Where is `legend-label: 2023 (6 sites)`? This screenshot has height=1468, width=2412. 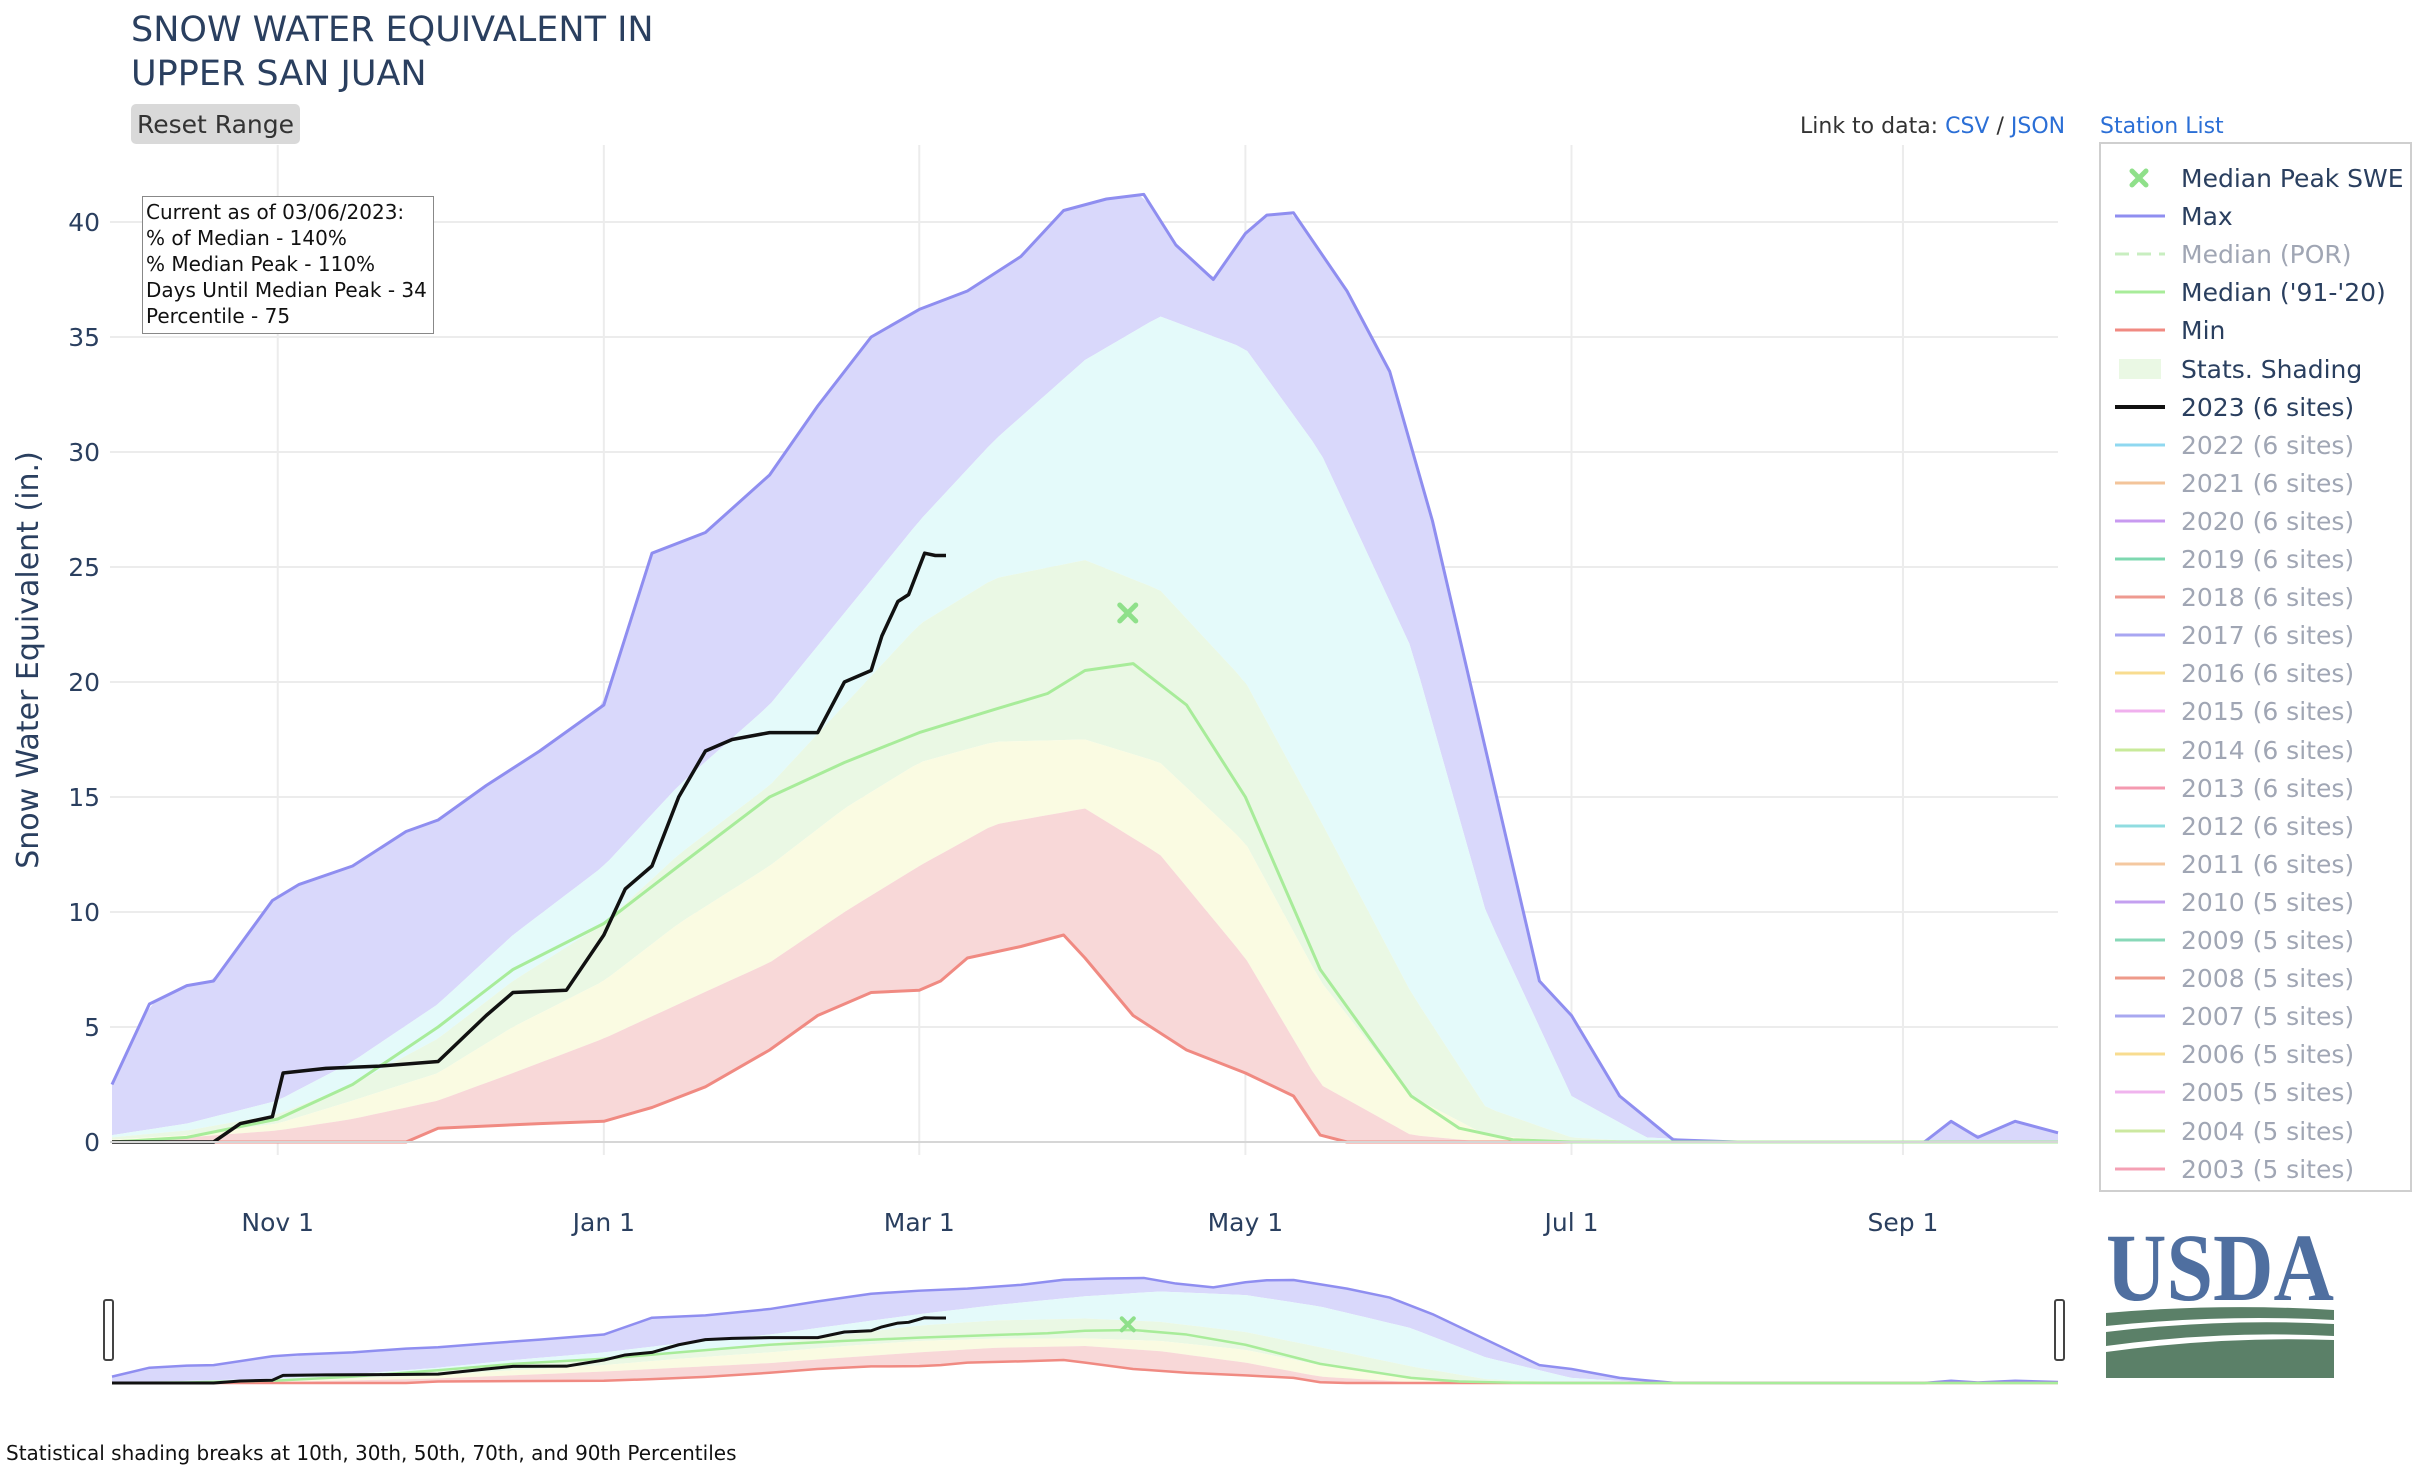
legend-label: 2023 (6 sites) is located at coordinates (2268, 407).